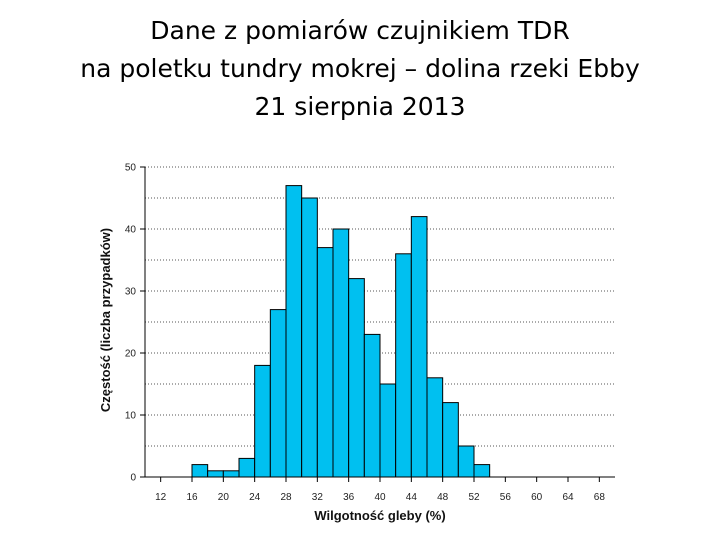 The height and width of the screenshot is (540, 720). I want to click on x-tick-label: 40, so click(380, 497).